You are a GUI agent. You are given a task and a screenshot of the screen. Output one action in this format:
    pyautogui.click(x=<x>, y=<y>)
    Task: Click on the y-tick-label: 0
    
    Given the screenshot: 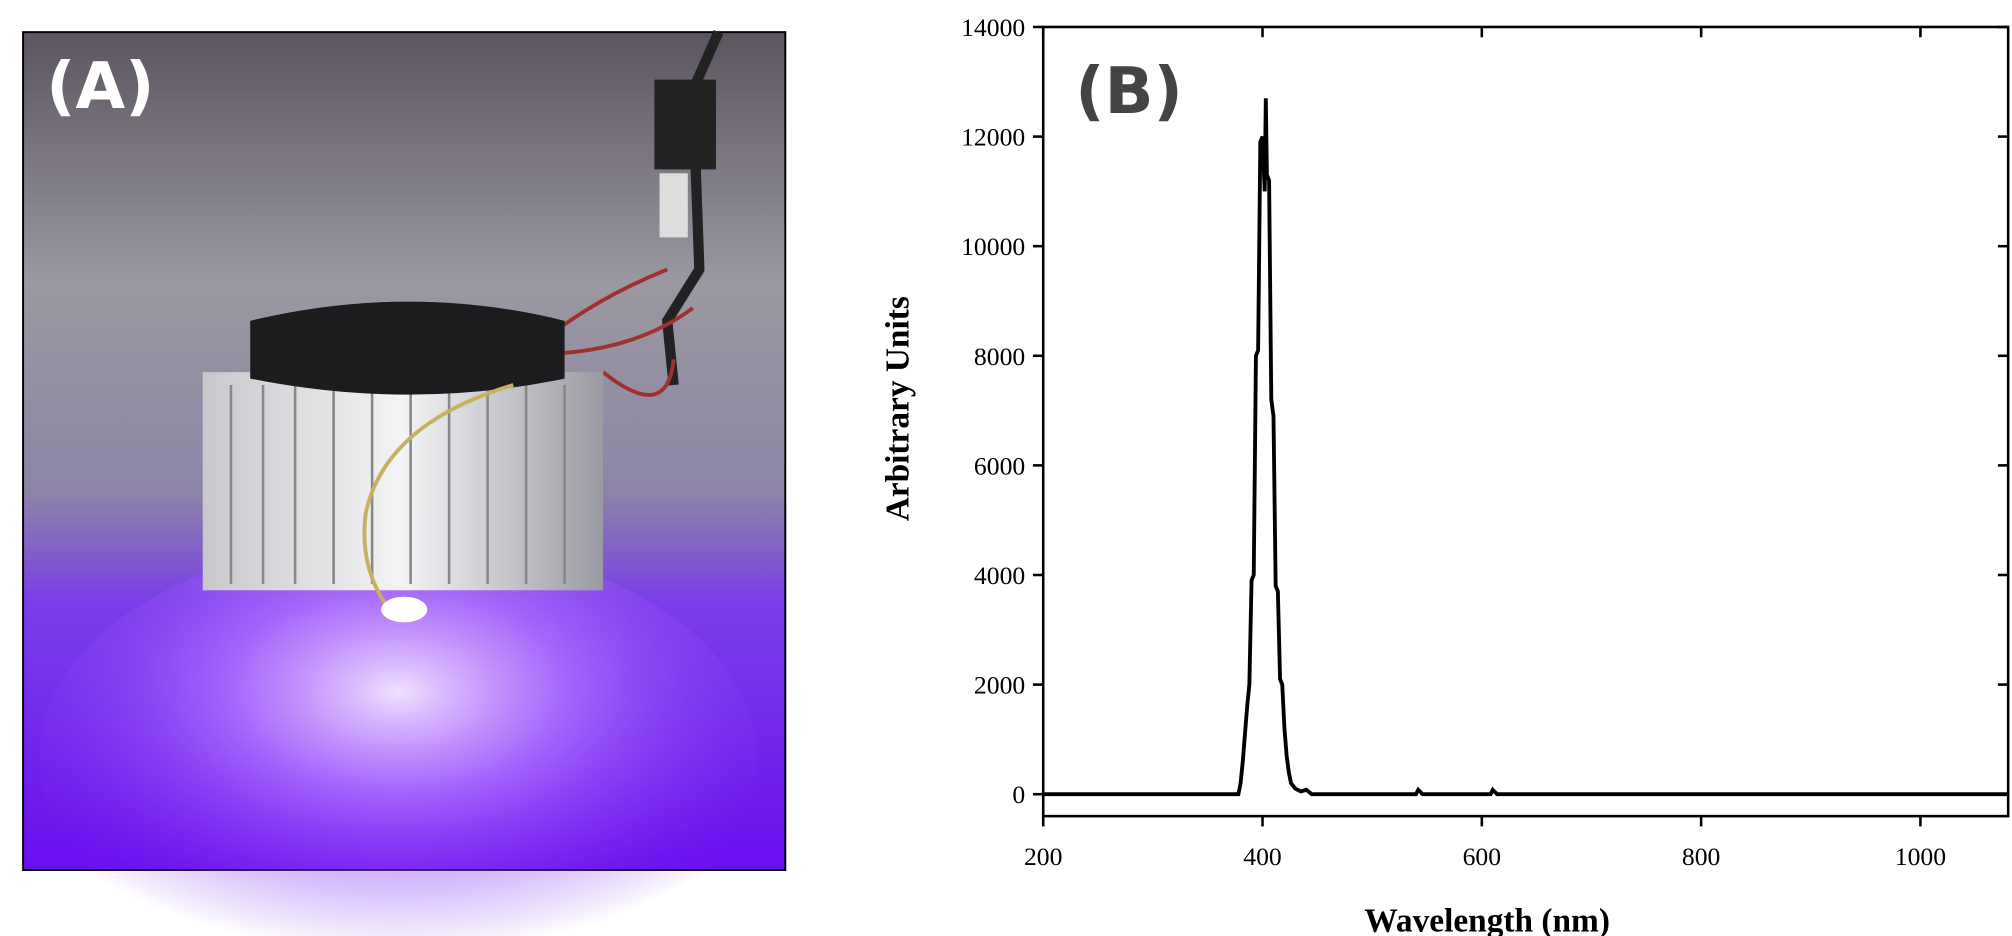 What is the action you would take?
    pyautogui.click(x=1018, y=794)
    